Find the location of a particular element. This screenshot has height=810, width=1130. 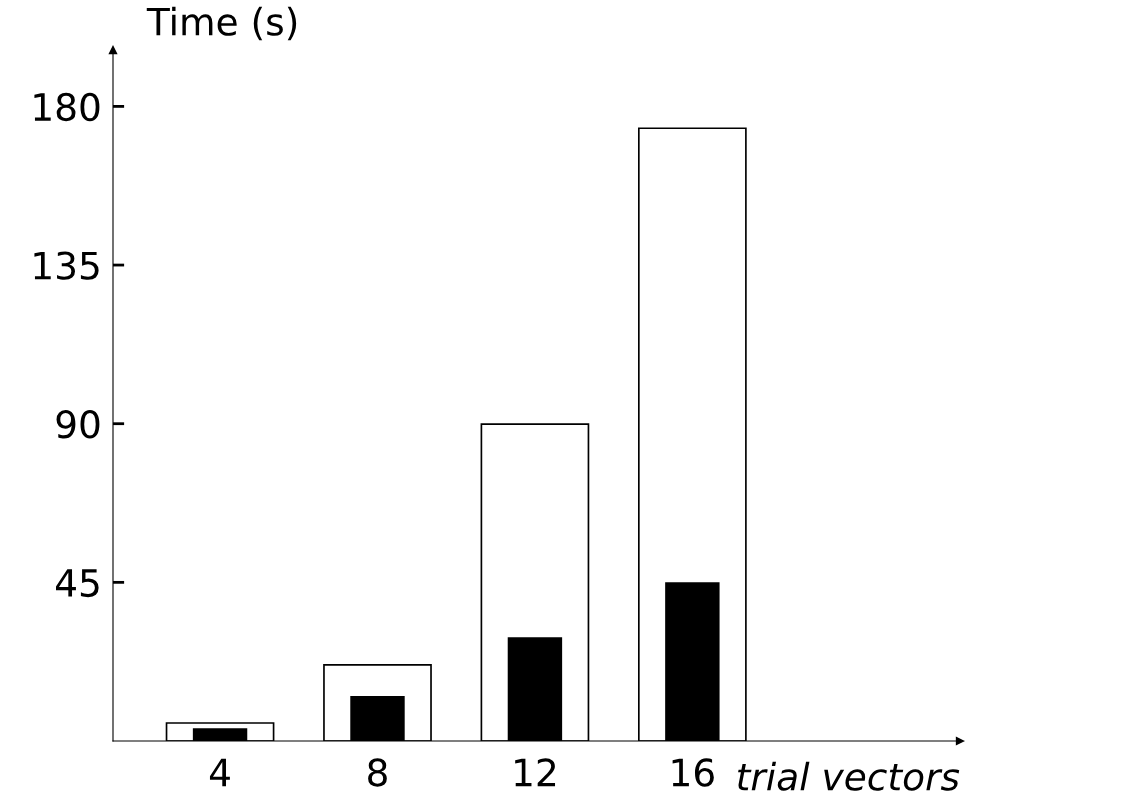

x-tick-label: 16 is located at coordinates (693, 772).